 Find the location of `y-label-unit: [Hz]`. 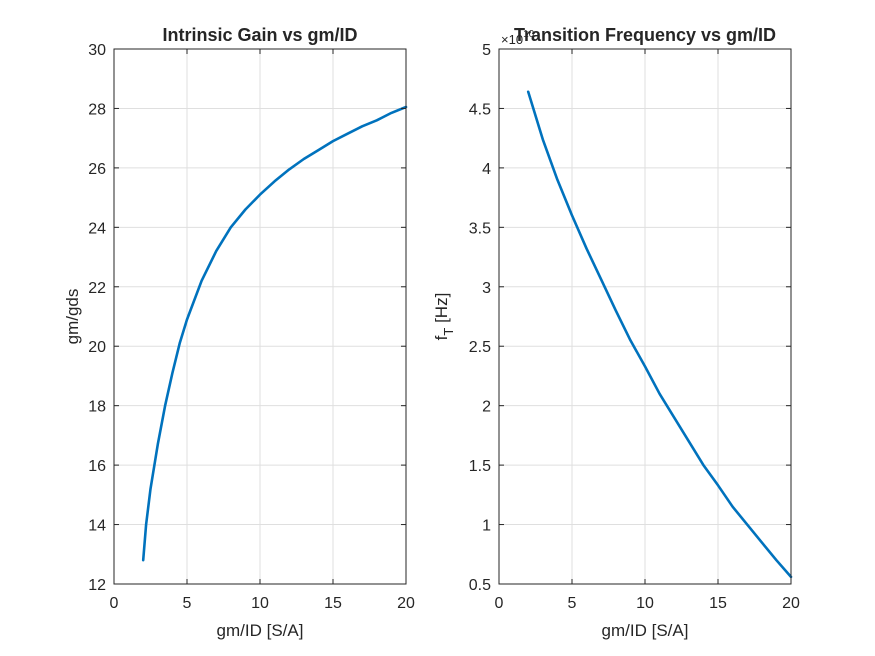

y-label-unit: [Hz] is located at coordinates (441, 310).